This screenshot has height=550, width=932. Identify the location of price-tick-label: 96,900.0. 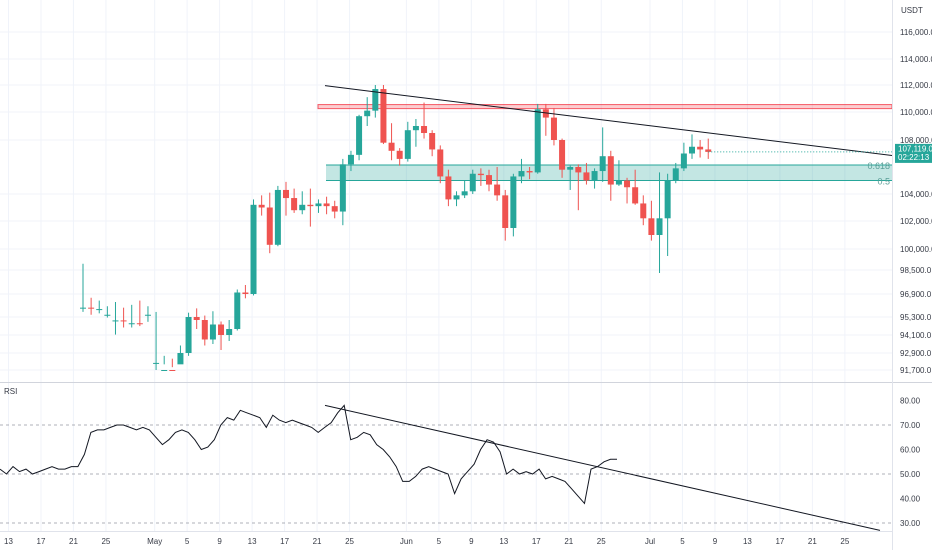
(916, 294).